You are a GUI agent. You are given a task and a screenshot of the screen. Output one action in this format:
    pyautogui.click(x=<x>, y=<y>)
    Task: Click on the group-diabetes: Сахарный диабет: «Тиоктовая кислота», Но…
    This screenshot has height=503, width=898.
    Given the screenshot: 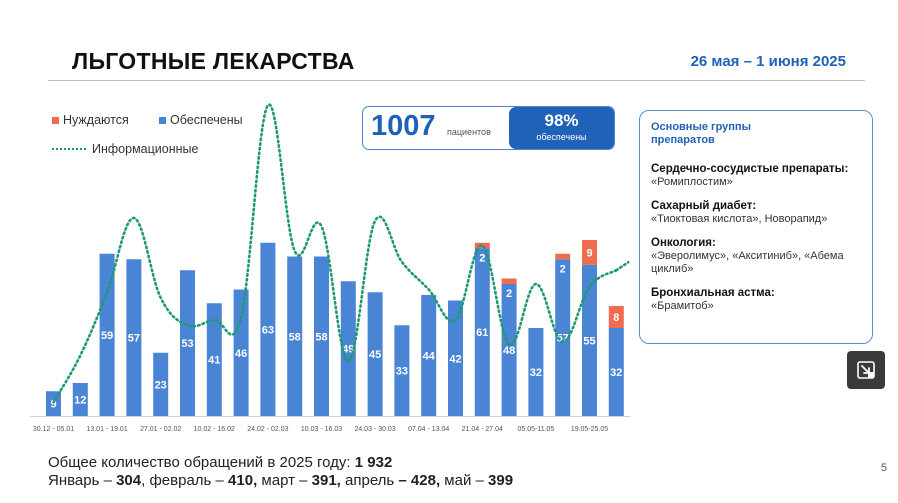 What is the action you would take?
    pyautogui.click(x=761, y=212)
    